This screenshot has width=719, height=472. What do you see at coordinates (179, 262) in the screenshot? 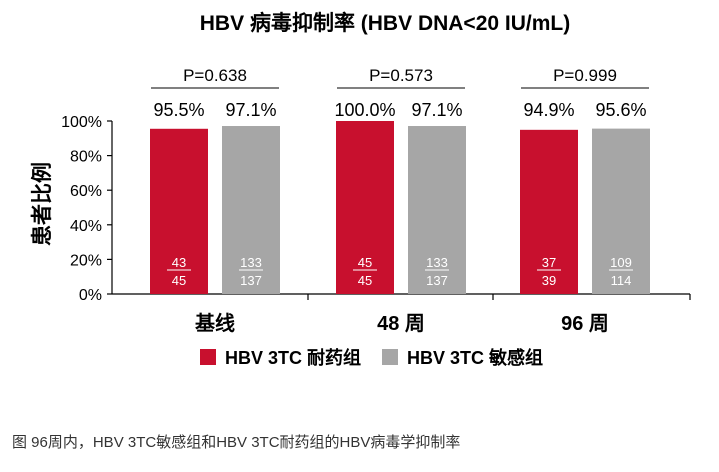
I see `fraction-numerator: 43` at bounding box center [179, 262].